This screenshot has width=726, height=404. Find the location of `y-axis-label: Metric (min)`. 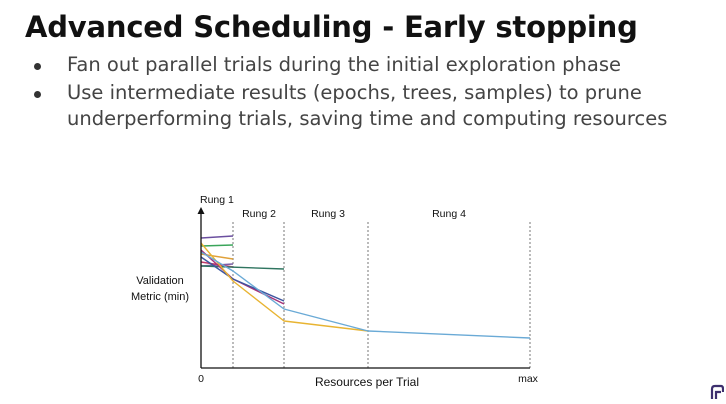

y-axis-label: Metric (min) is located at coordinates (160, 297).